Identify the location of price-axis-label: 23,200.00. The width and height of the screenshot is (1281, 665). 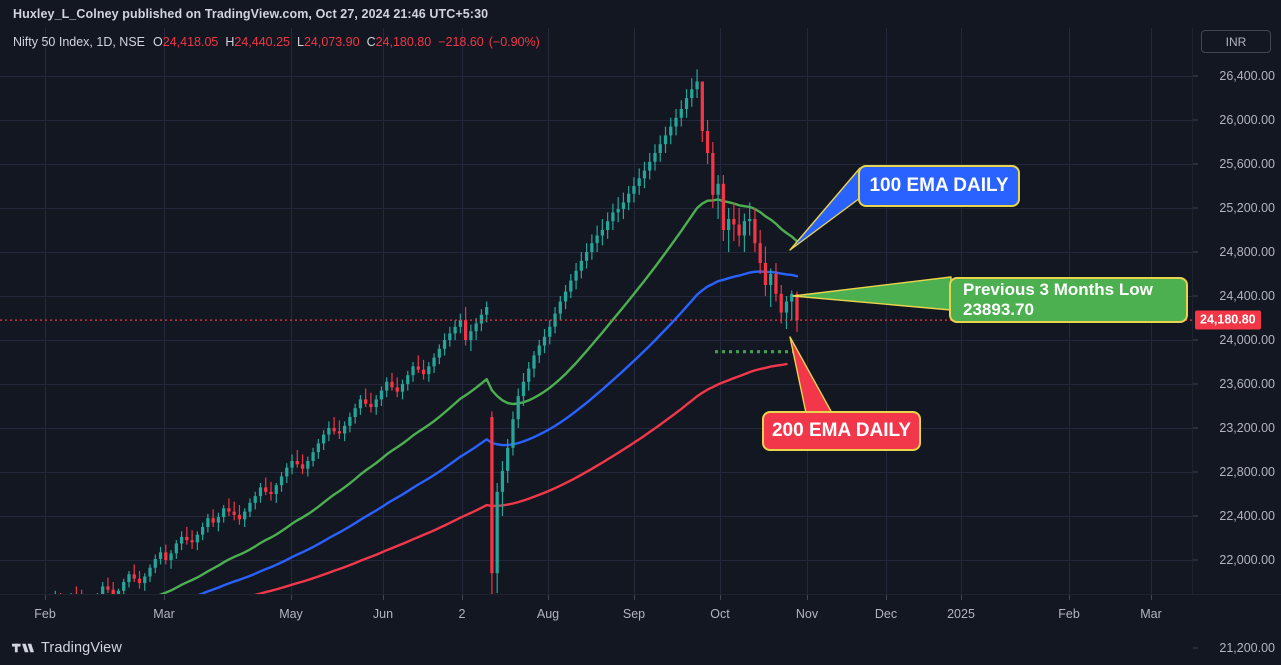
(1247, 428).